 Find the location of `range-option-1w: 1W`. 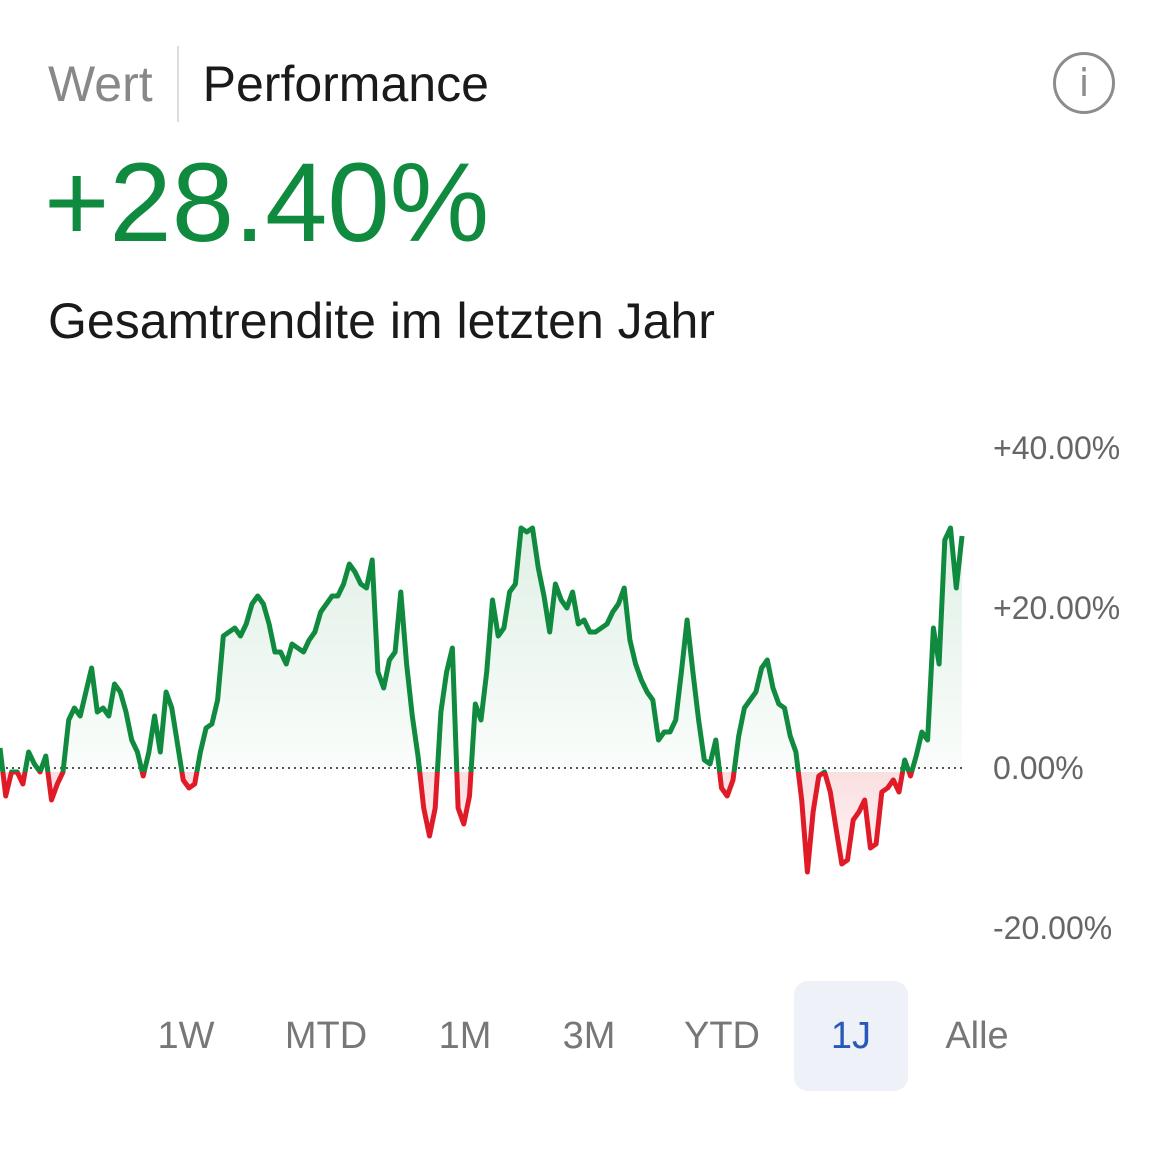

range-option-1w: 1W is located at coordinates (186, 1036).